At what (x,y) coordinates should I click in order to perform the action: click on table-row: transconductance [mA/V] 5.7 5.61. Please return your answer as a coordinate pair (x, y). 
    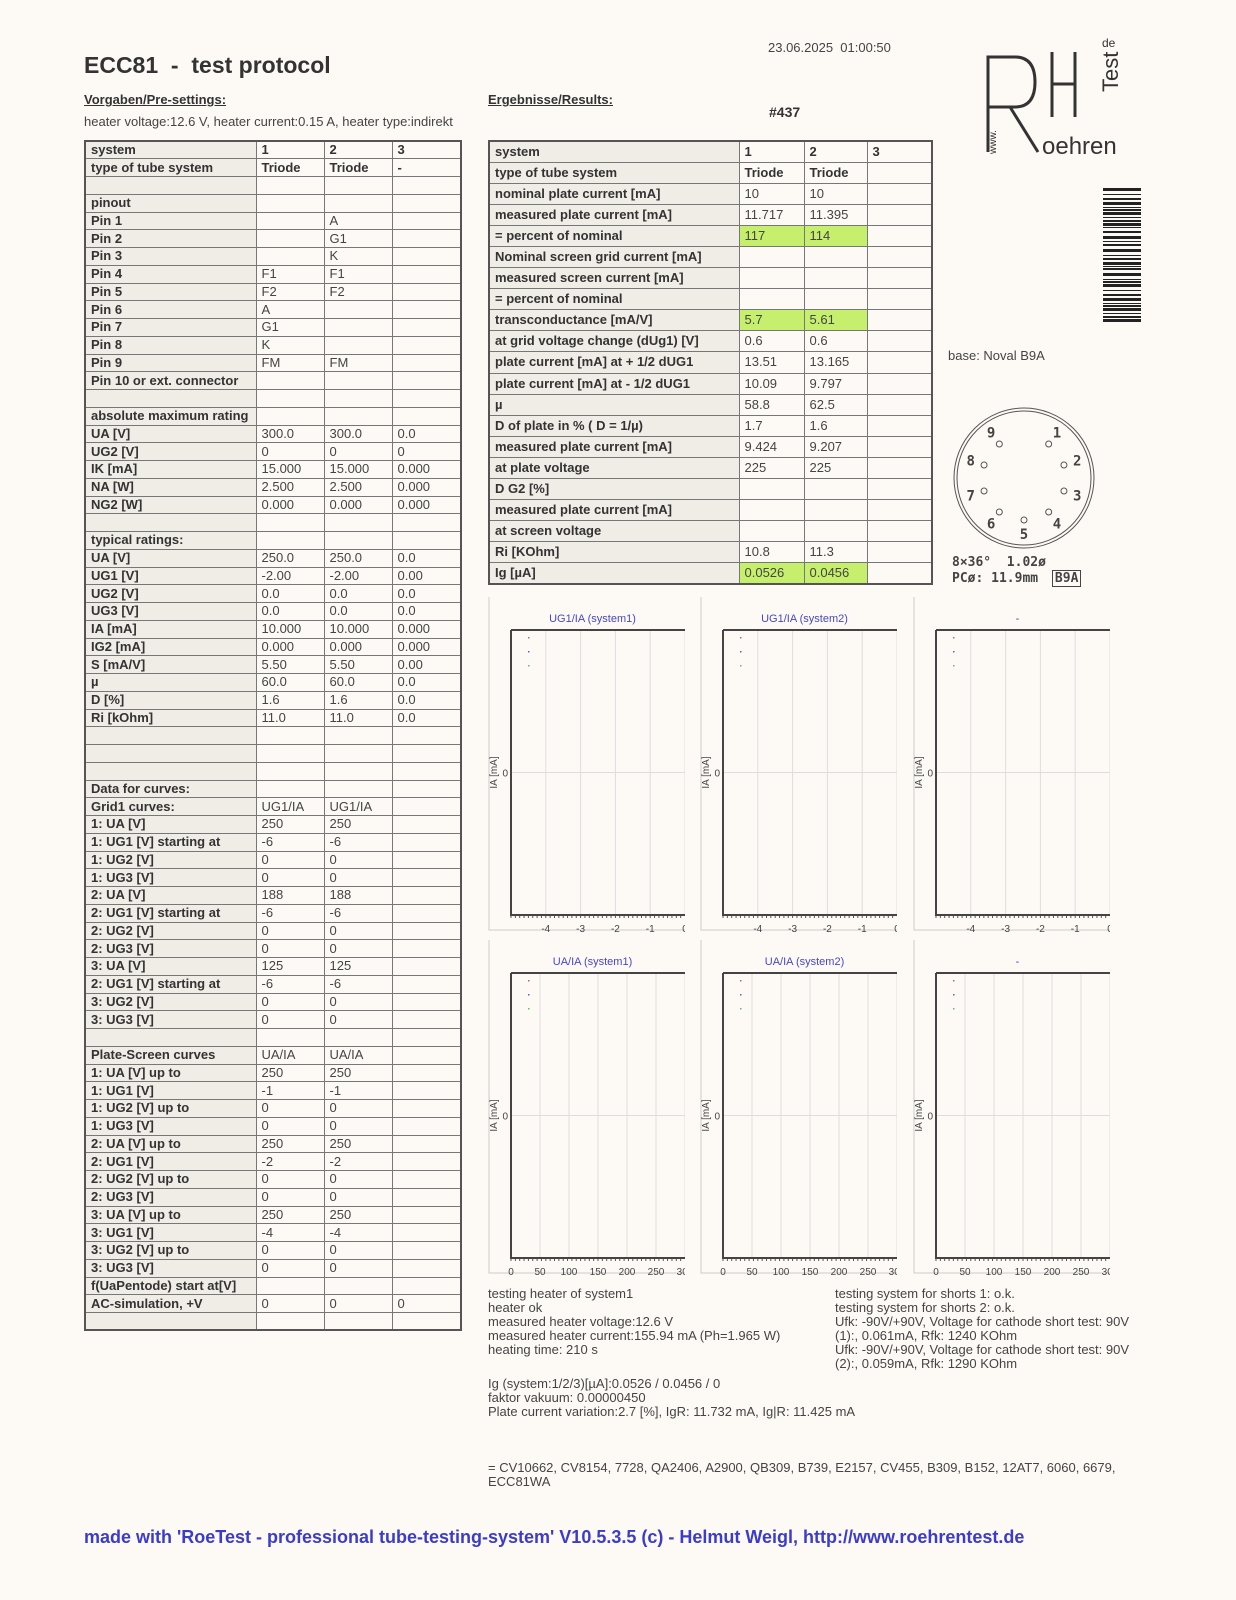
    Looking at the image, I should click on (710, 320).